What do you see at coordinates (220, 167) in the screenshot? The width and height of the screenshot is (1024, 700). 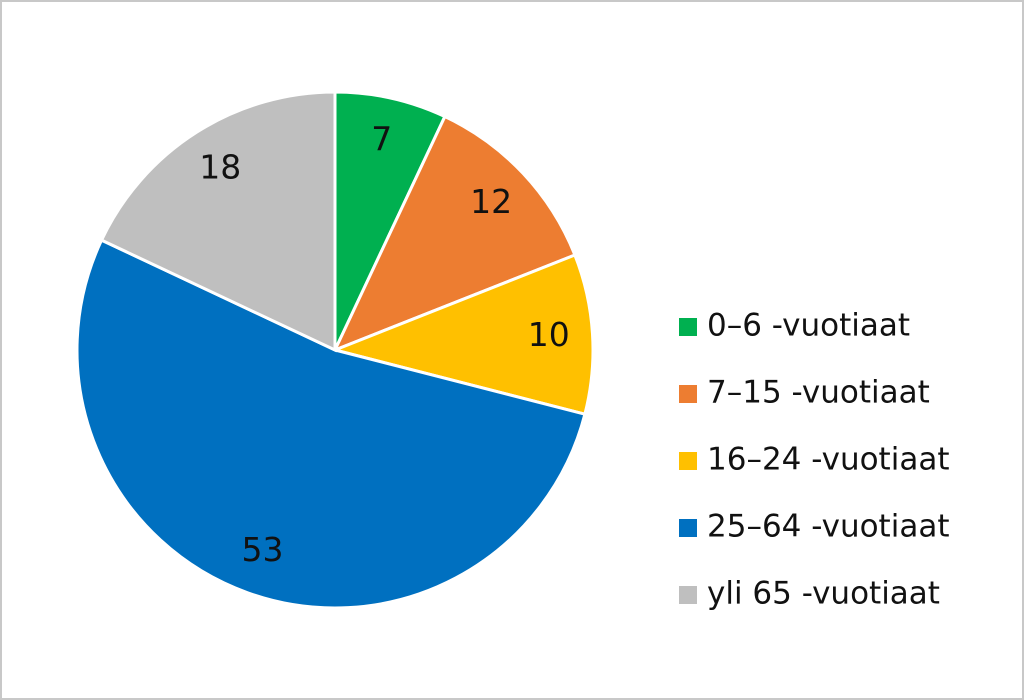 I see `data-label: 18` at bounding box center [220, 167].